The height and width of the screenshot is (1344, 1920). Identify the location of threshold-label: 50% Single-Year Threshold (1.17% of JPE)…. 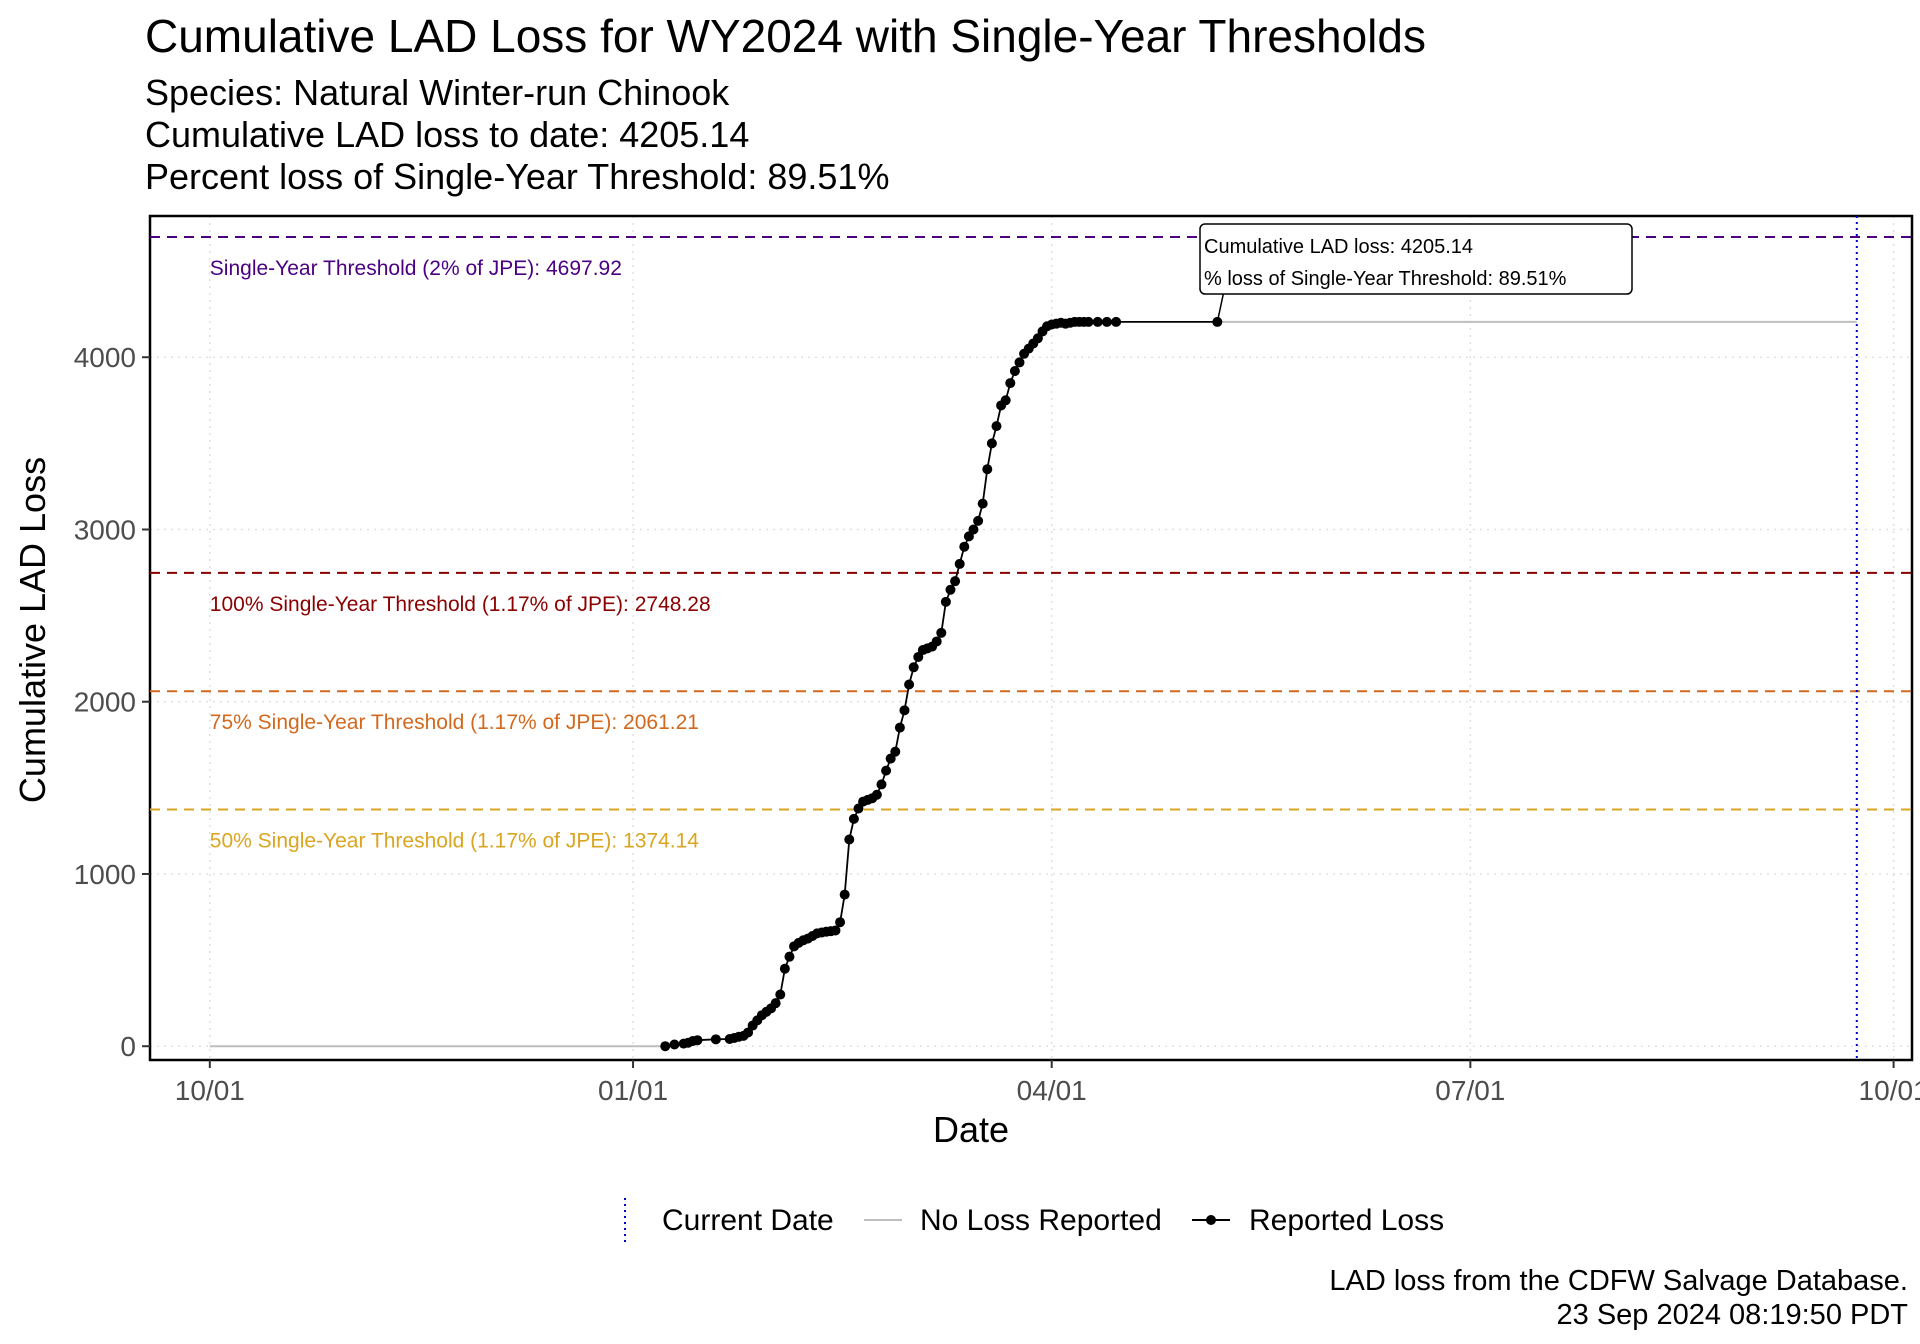
(454, 841).